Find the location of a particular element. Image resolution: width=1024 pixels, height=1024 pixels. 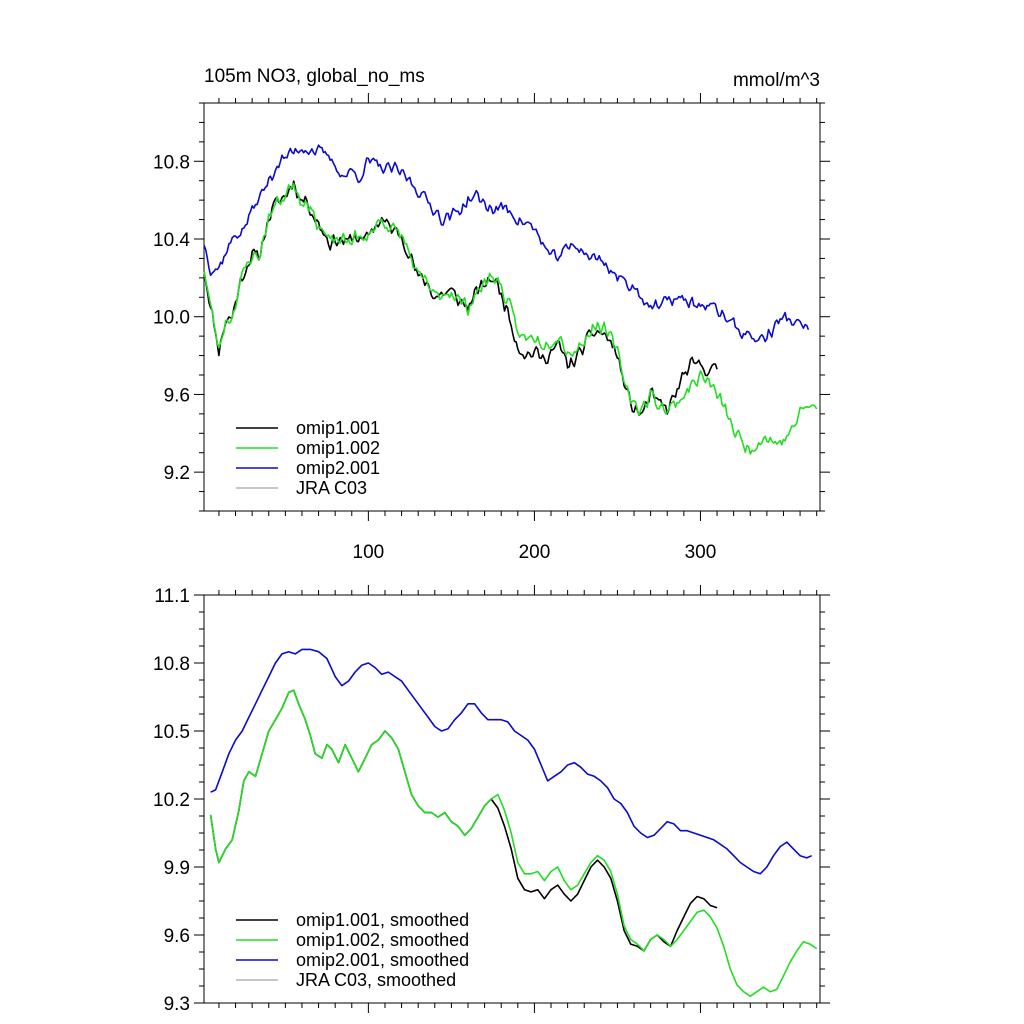

y-tick-label: 10.2 is located at coordinates (171, 800).